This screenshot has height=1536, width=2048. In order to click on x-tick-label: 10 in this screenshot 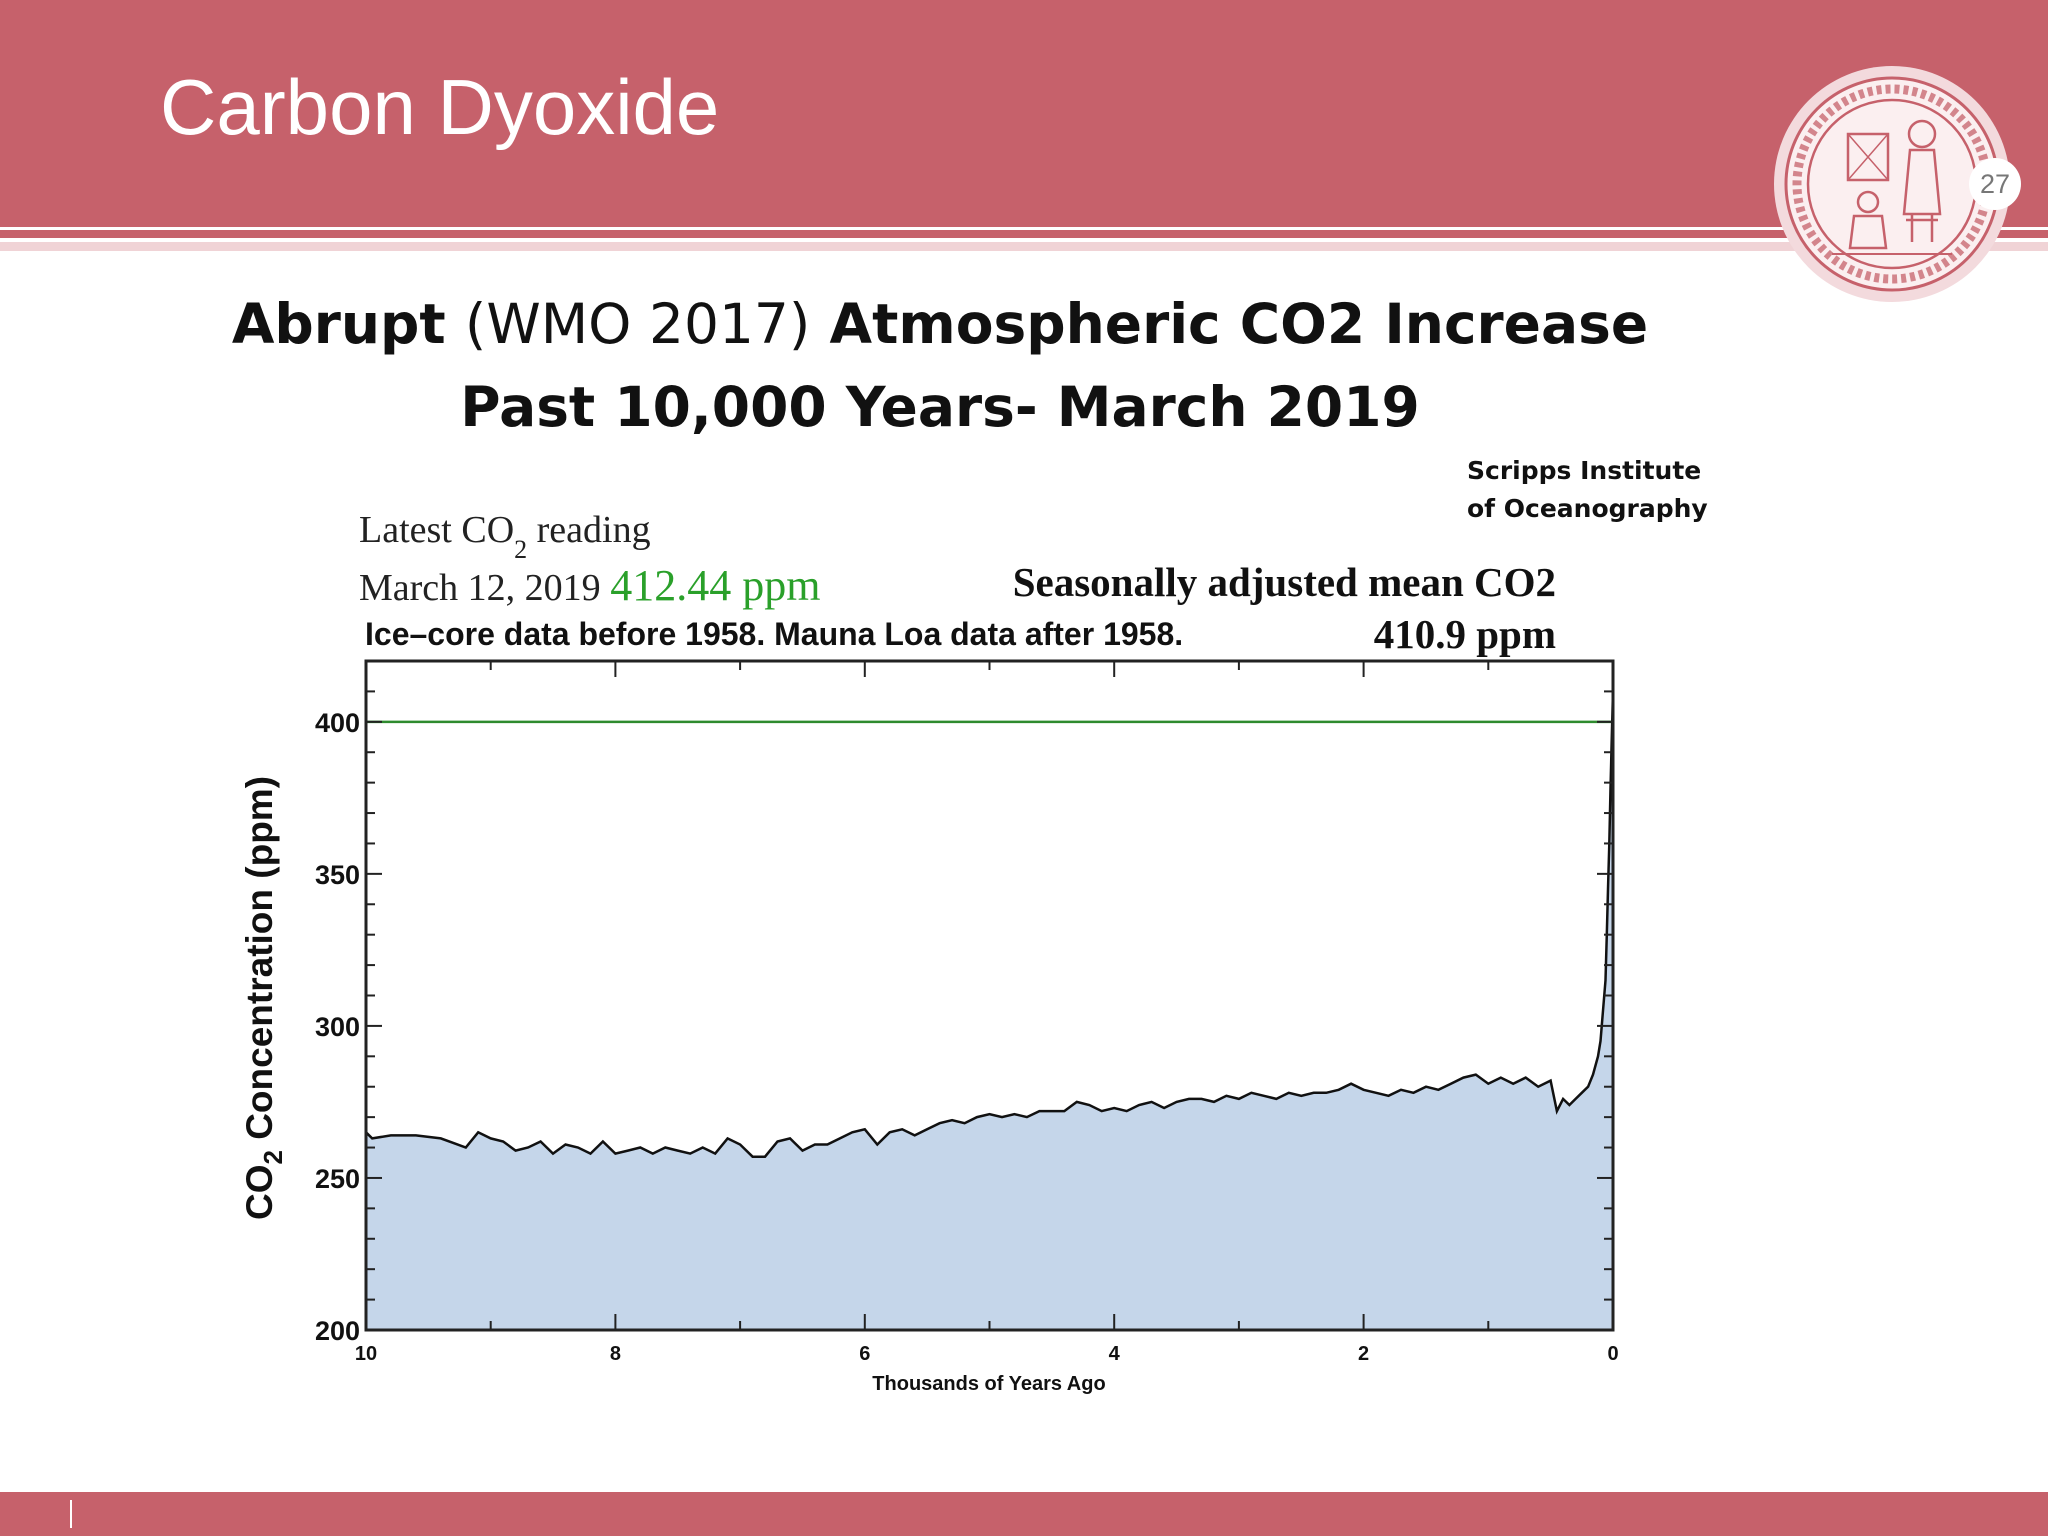, I will do `click(366, 1354)`.